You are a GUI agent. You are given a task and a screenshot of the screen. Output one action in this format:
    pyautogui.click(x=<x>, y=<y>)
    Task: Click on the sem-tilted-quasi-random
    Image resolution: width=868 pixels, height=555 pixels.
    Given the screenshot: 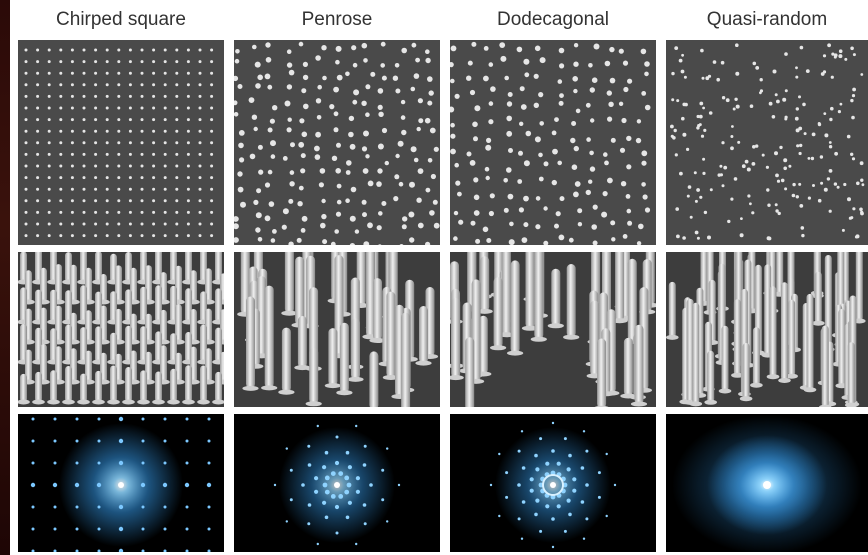 What is the action you would take?
    pyautogui.click(x=767, y=329)
    